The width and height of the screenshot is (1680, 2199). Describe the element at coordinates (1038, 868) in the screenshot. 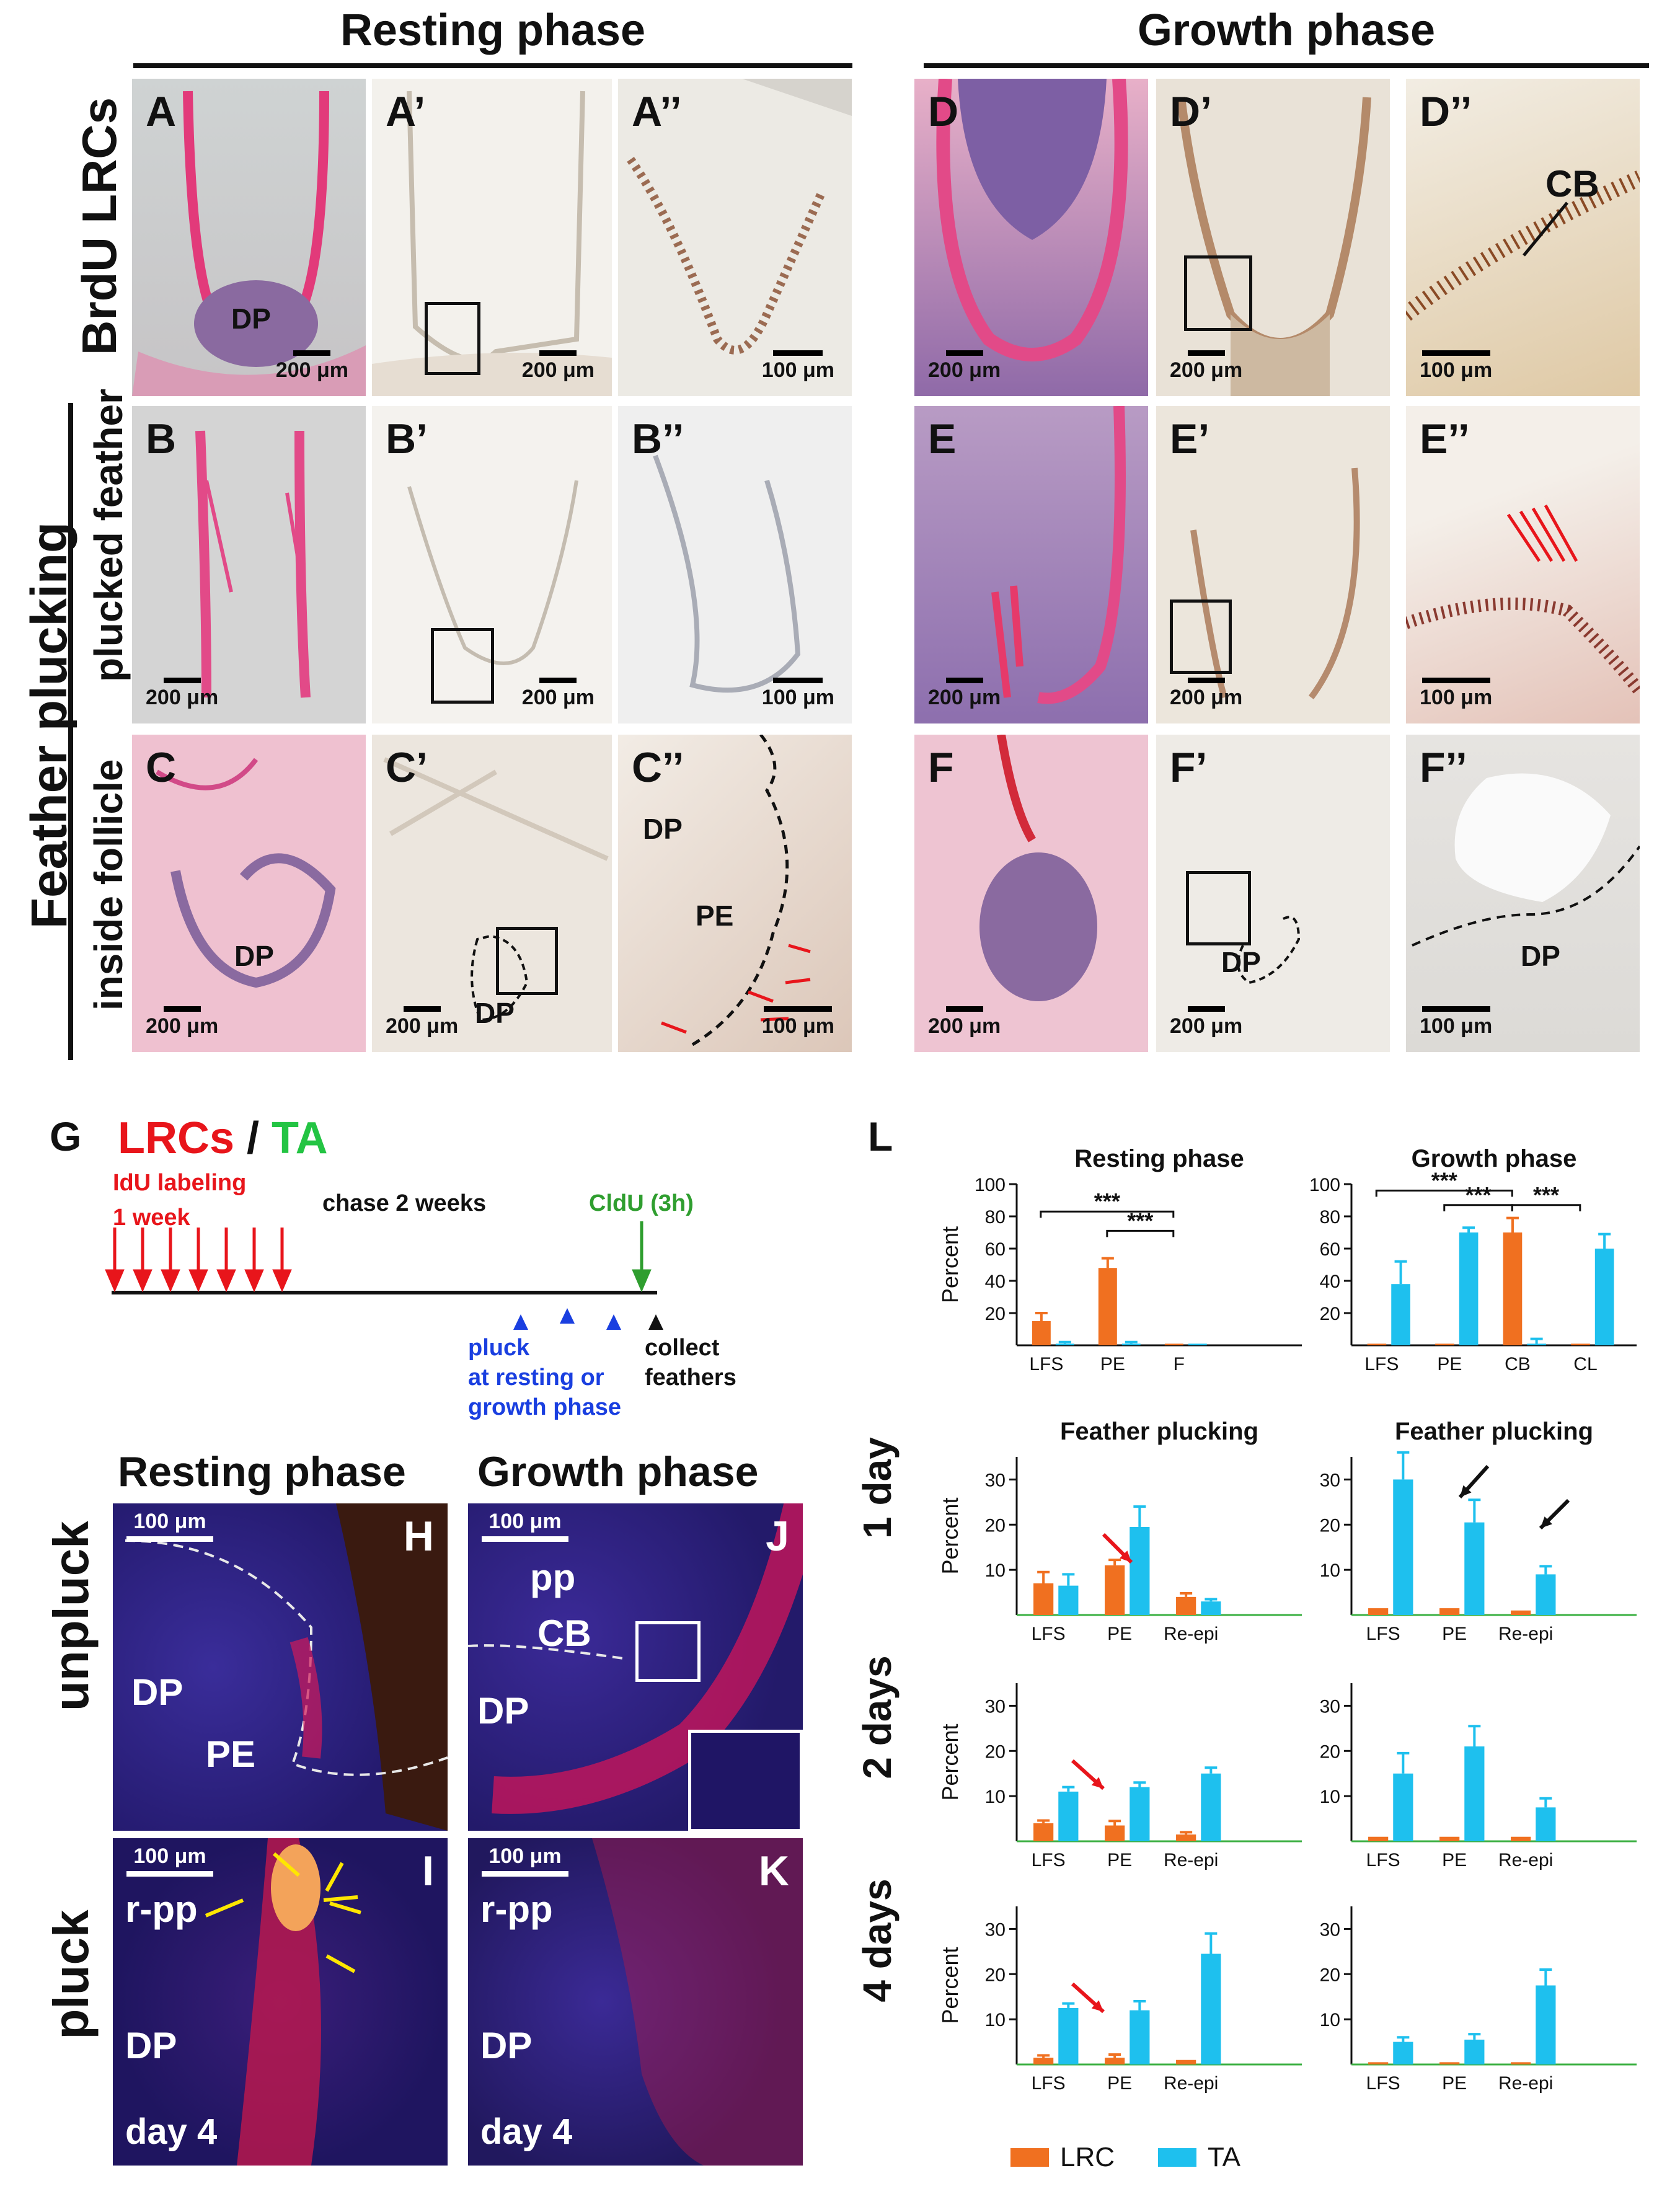

I see `panel-f-drawing` at that location.